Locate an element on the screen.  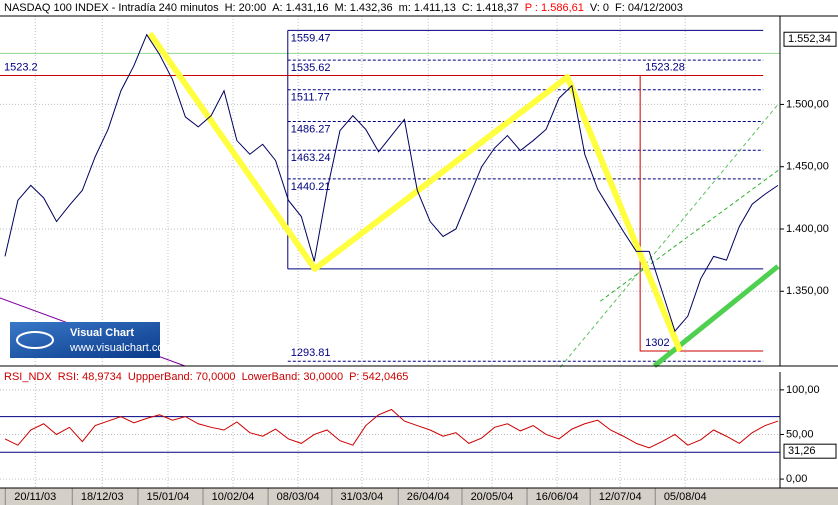
logo-title: Visual Chart is located at coordinates (102, 333).